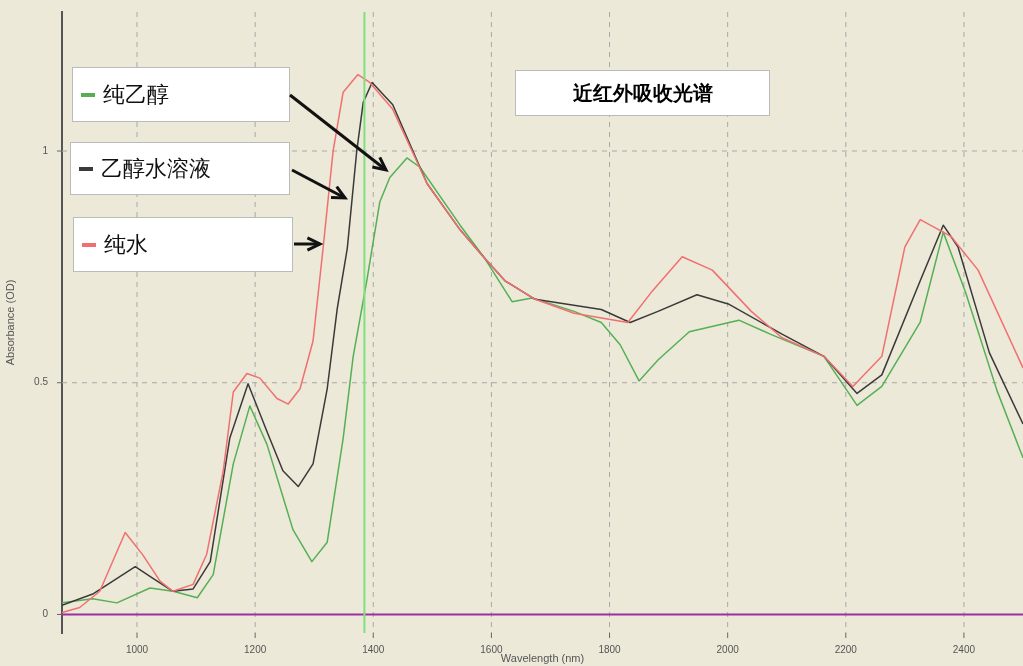  I want to click on legend-label: 纯乙醇, so click(136, 94).